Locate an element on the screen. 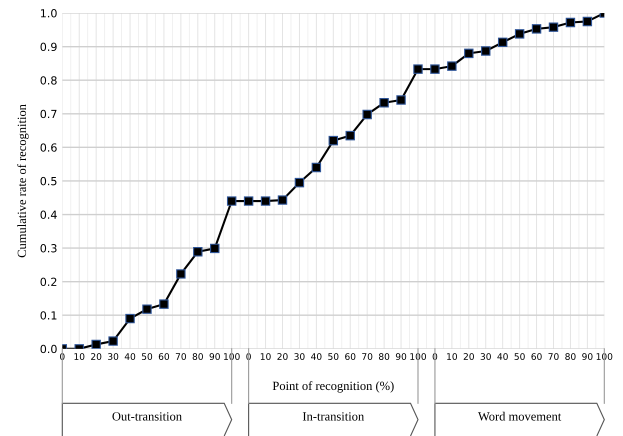  y-axis-title: Cumulative rate of recognition is located at coordinates (23, 181).